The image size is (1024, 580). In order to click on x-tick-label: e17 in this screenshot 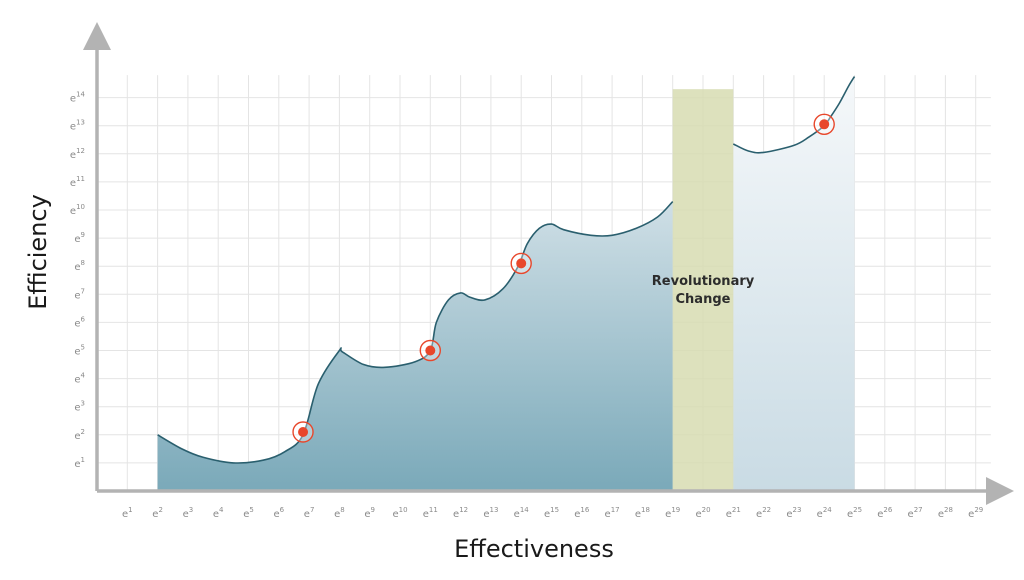, I will do `click(612, 513)`.